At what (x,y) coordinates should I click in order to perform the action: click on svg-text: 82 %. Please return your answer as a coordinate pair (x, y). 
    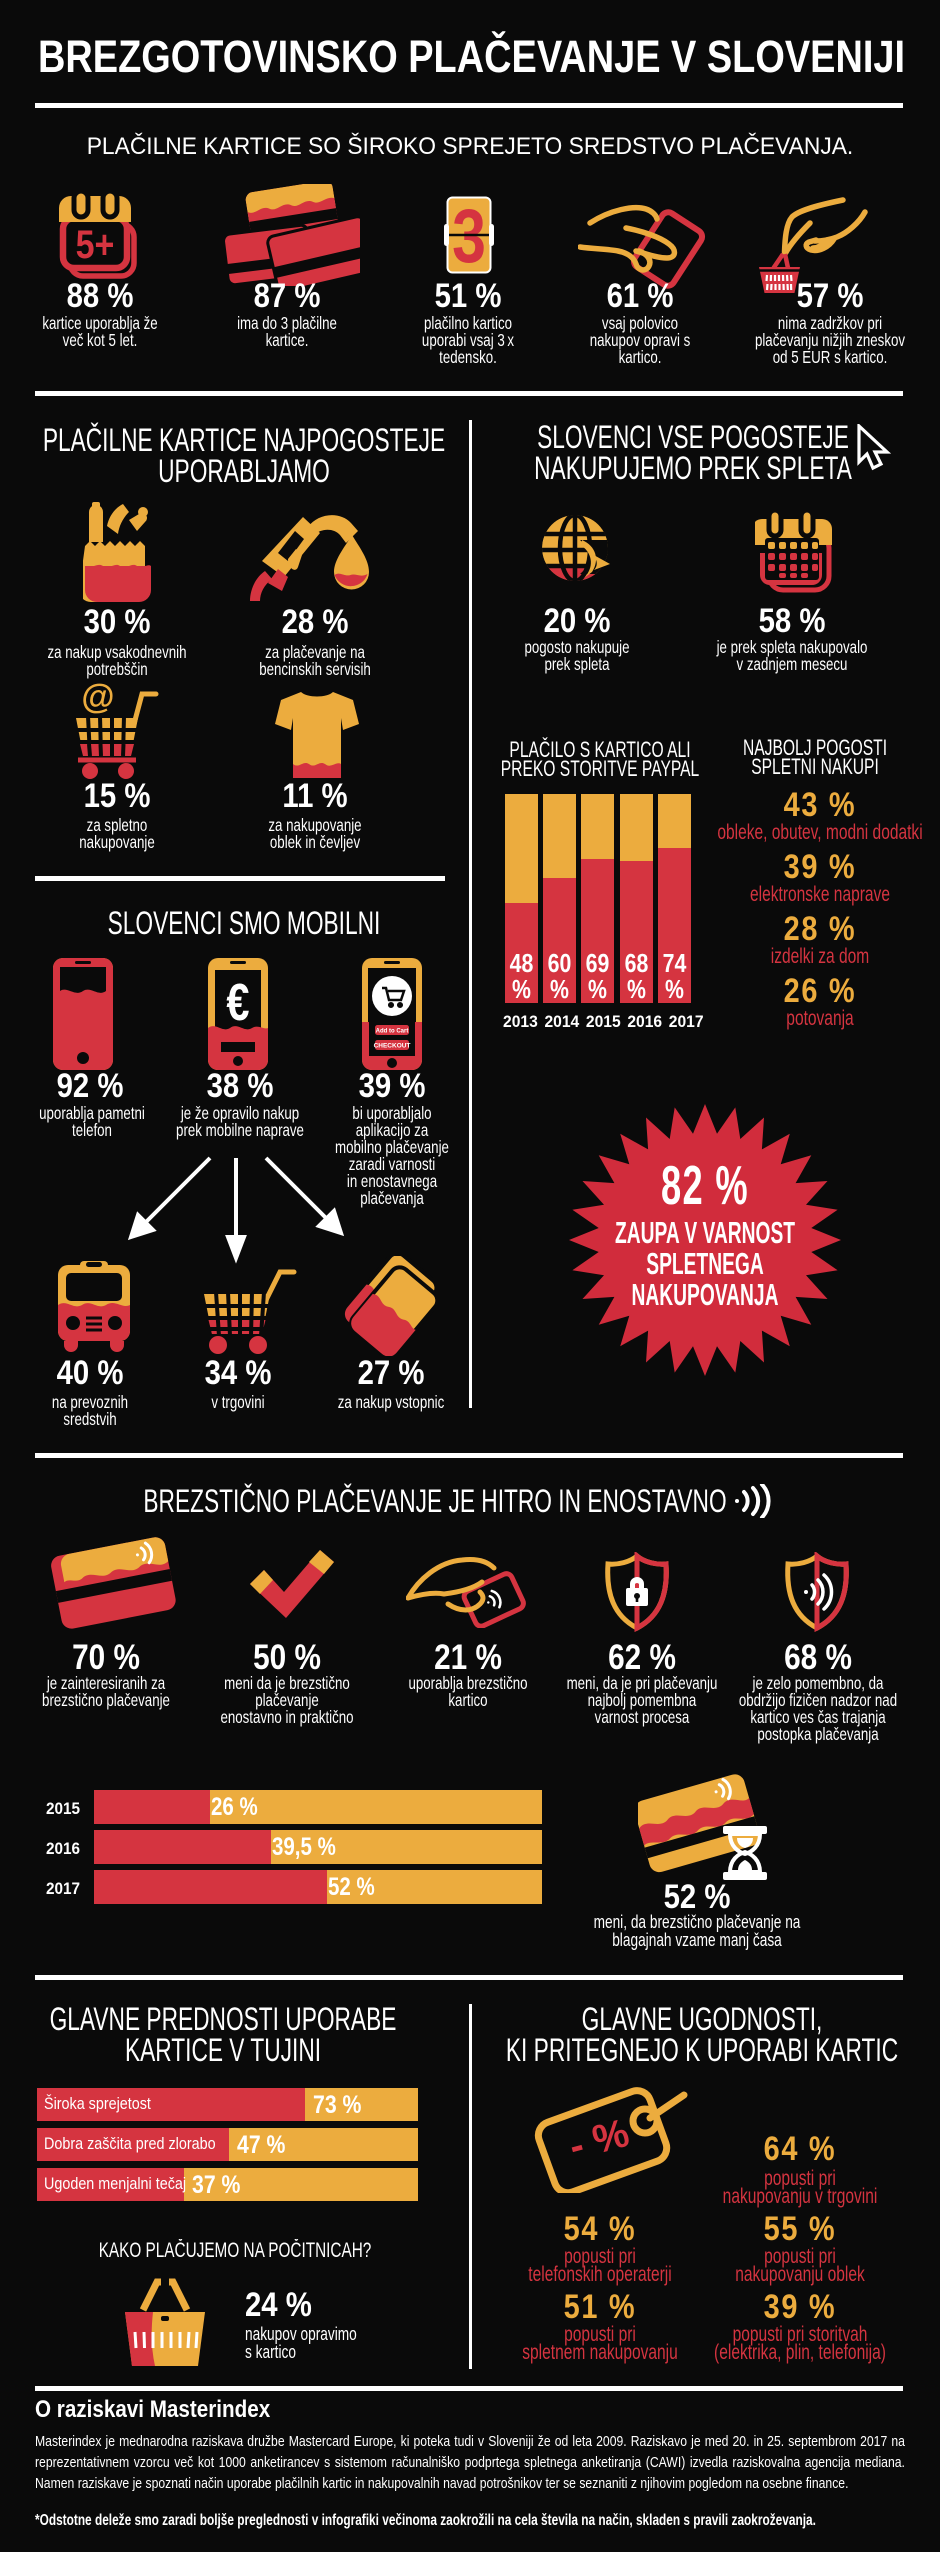
    Looking at the image, I should click on (705, 1184).